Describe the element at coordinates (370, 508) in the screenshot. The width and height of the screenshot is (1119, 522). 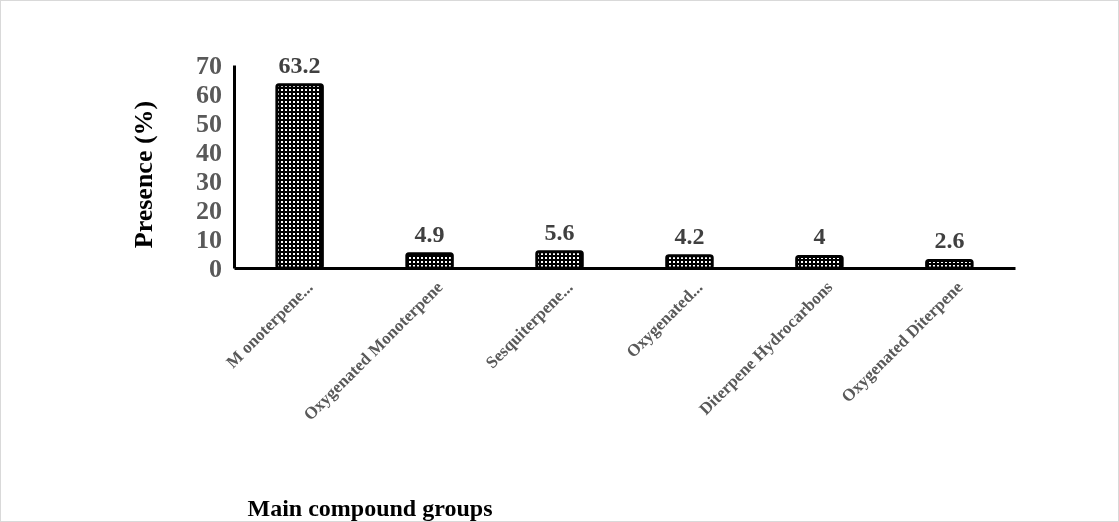
I see `x-axis-title: Main compound groups` at that location.